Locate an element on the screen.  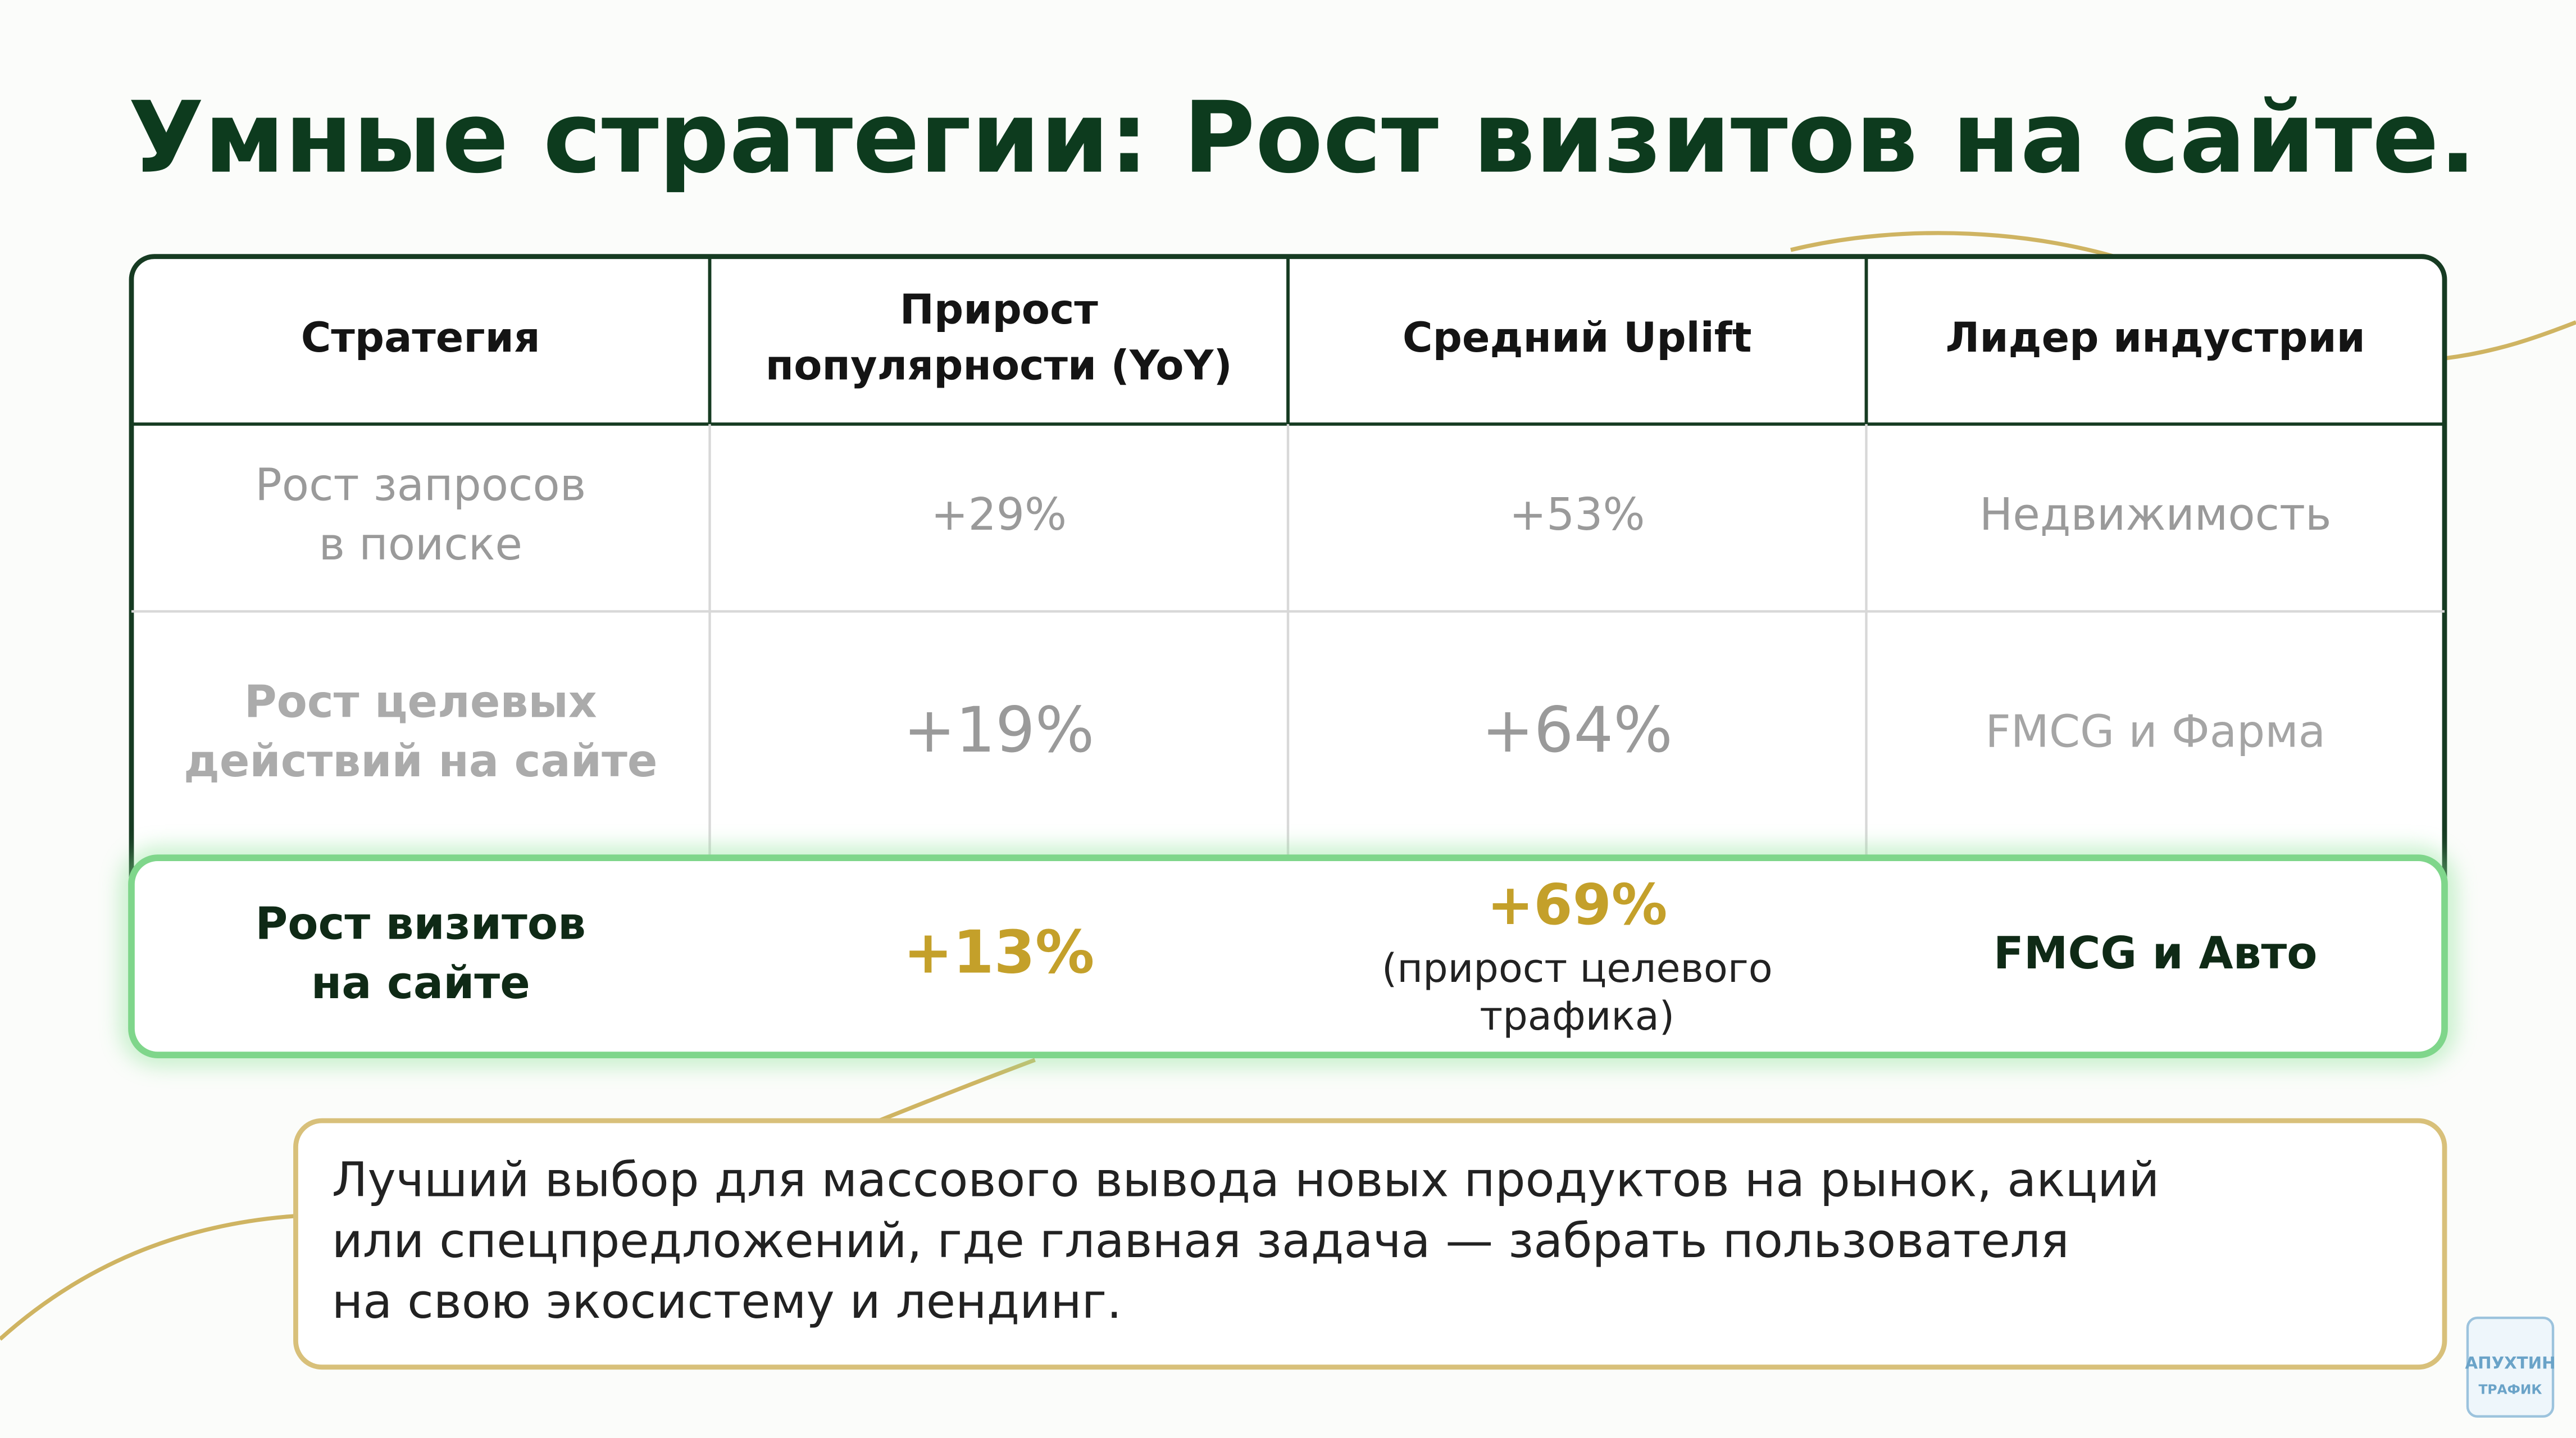
logo-text: АПУХТИН is located at coordinates (2510, 1363).